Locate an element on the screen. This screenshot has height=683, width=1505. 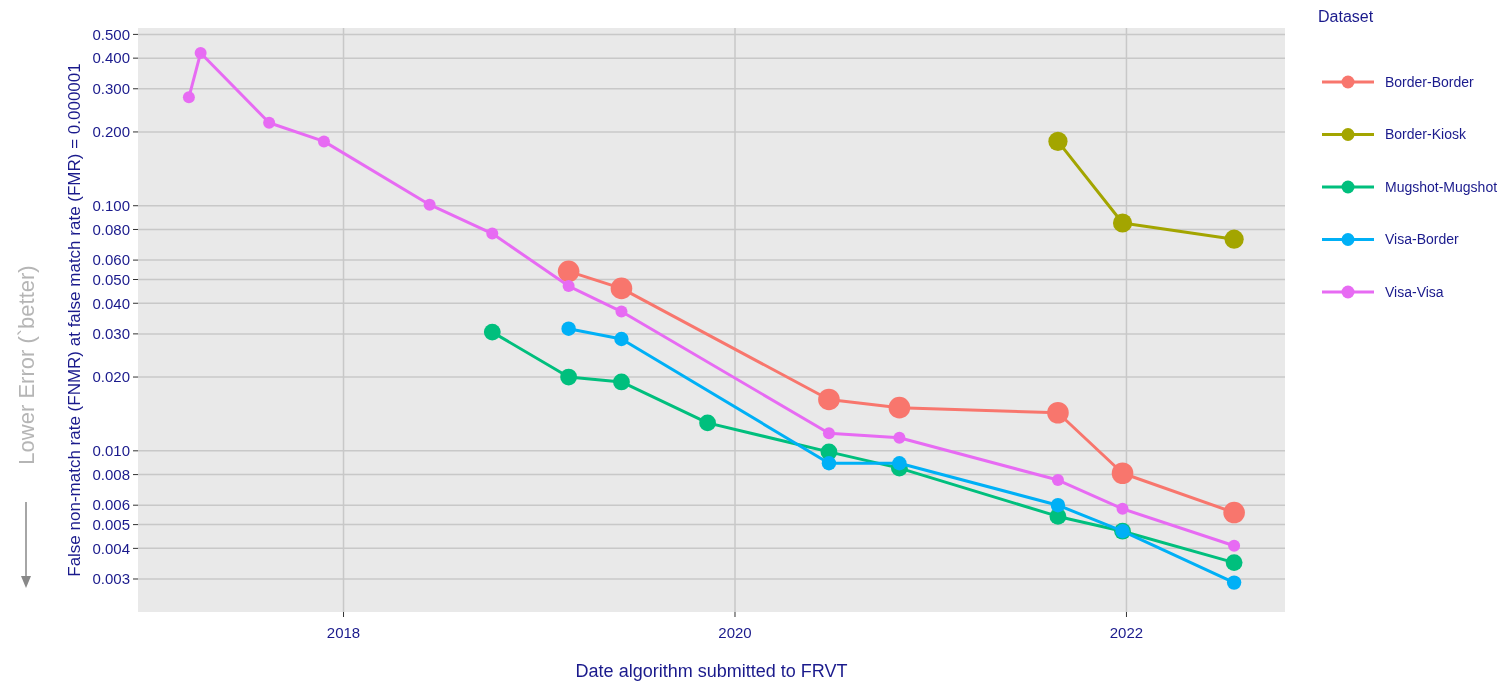
y-tick-label: 0.080 is located at coordinates (111, 229).